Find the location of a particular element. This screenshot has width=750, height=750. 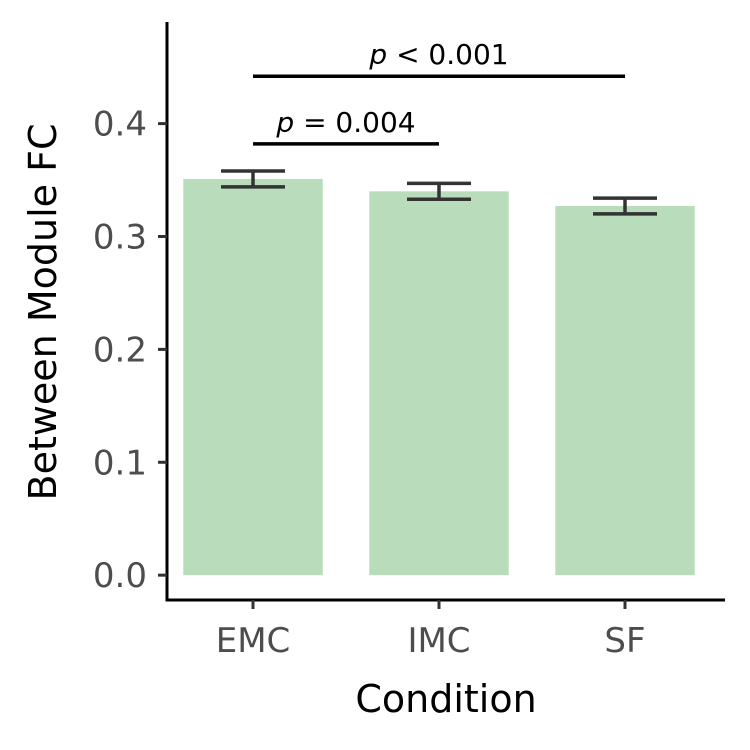

bar-emc is located at coordinates (253, 377).